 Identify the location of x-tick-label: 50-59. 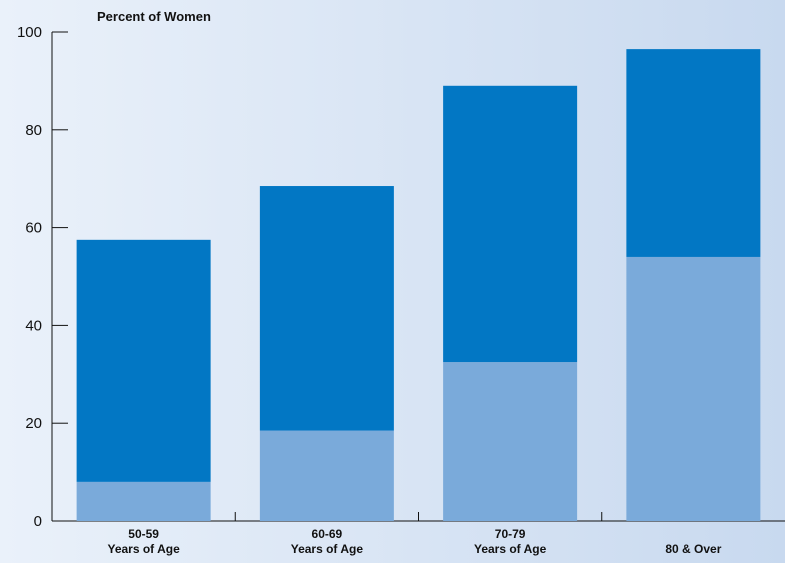
(143, 534).